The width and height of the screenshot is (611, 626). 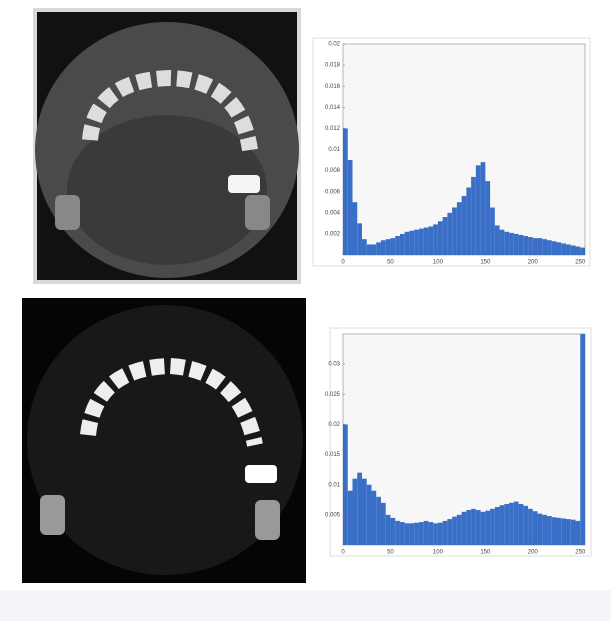 What do you see at coordinates (305, 605) in the screenshot?
I see `footer-band` at bounding box center [305, 605].